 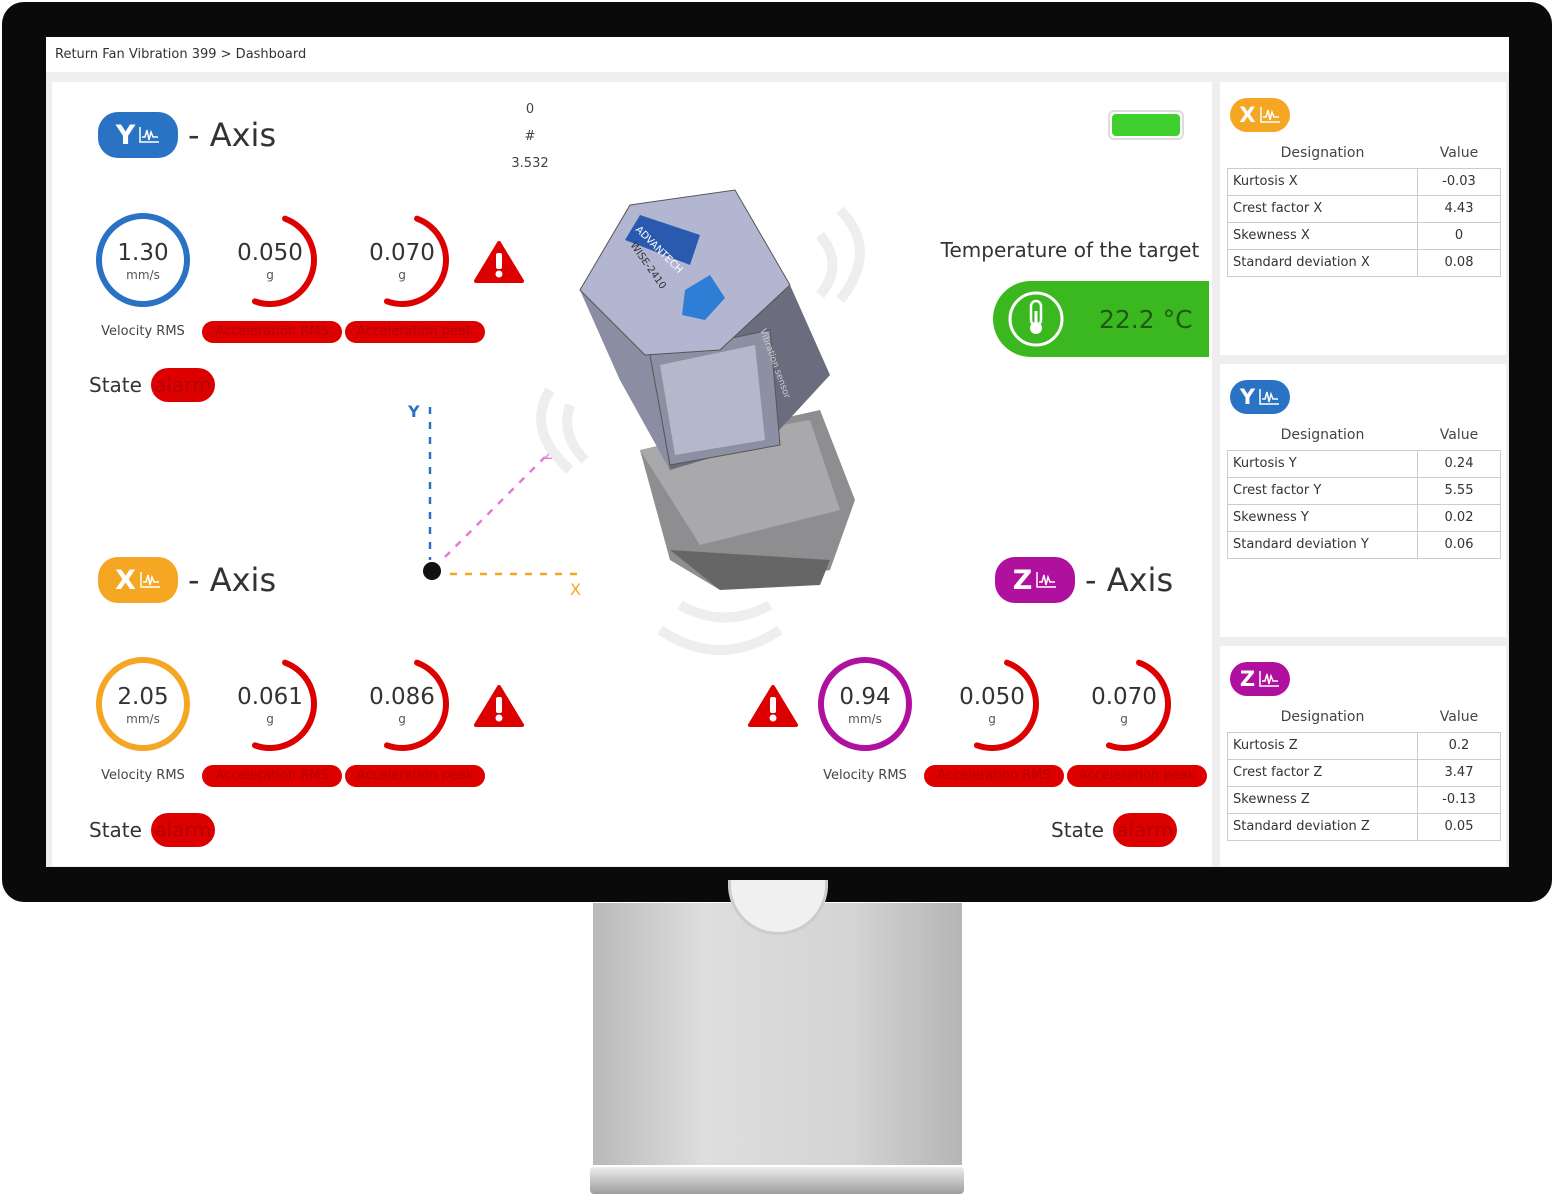 What do you see at coordinates (1322, 826) in the screenshot?
I see `designation-cell: Standard deviation Z` at bounding box center [1322, 826].